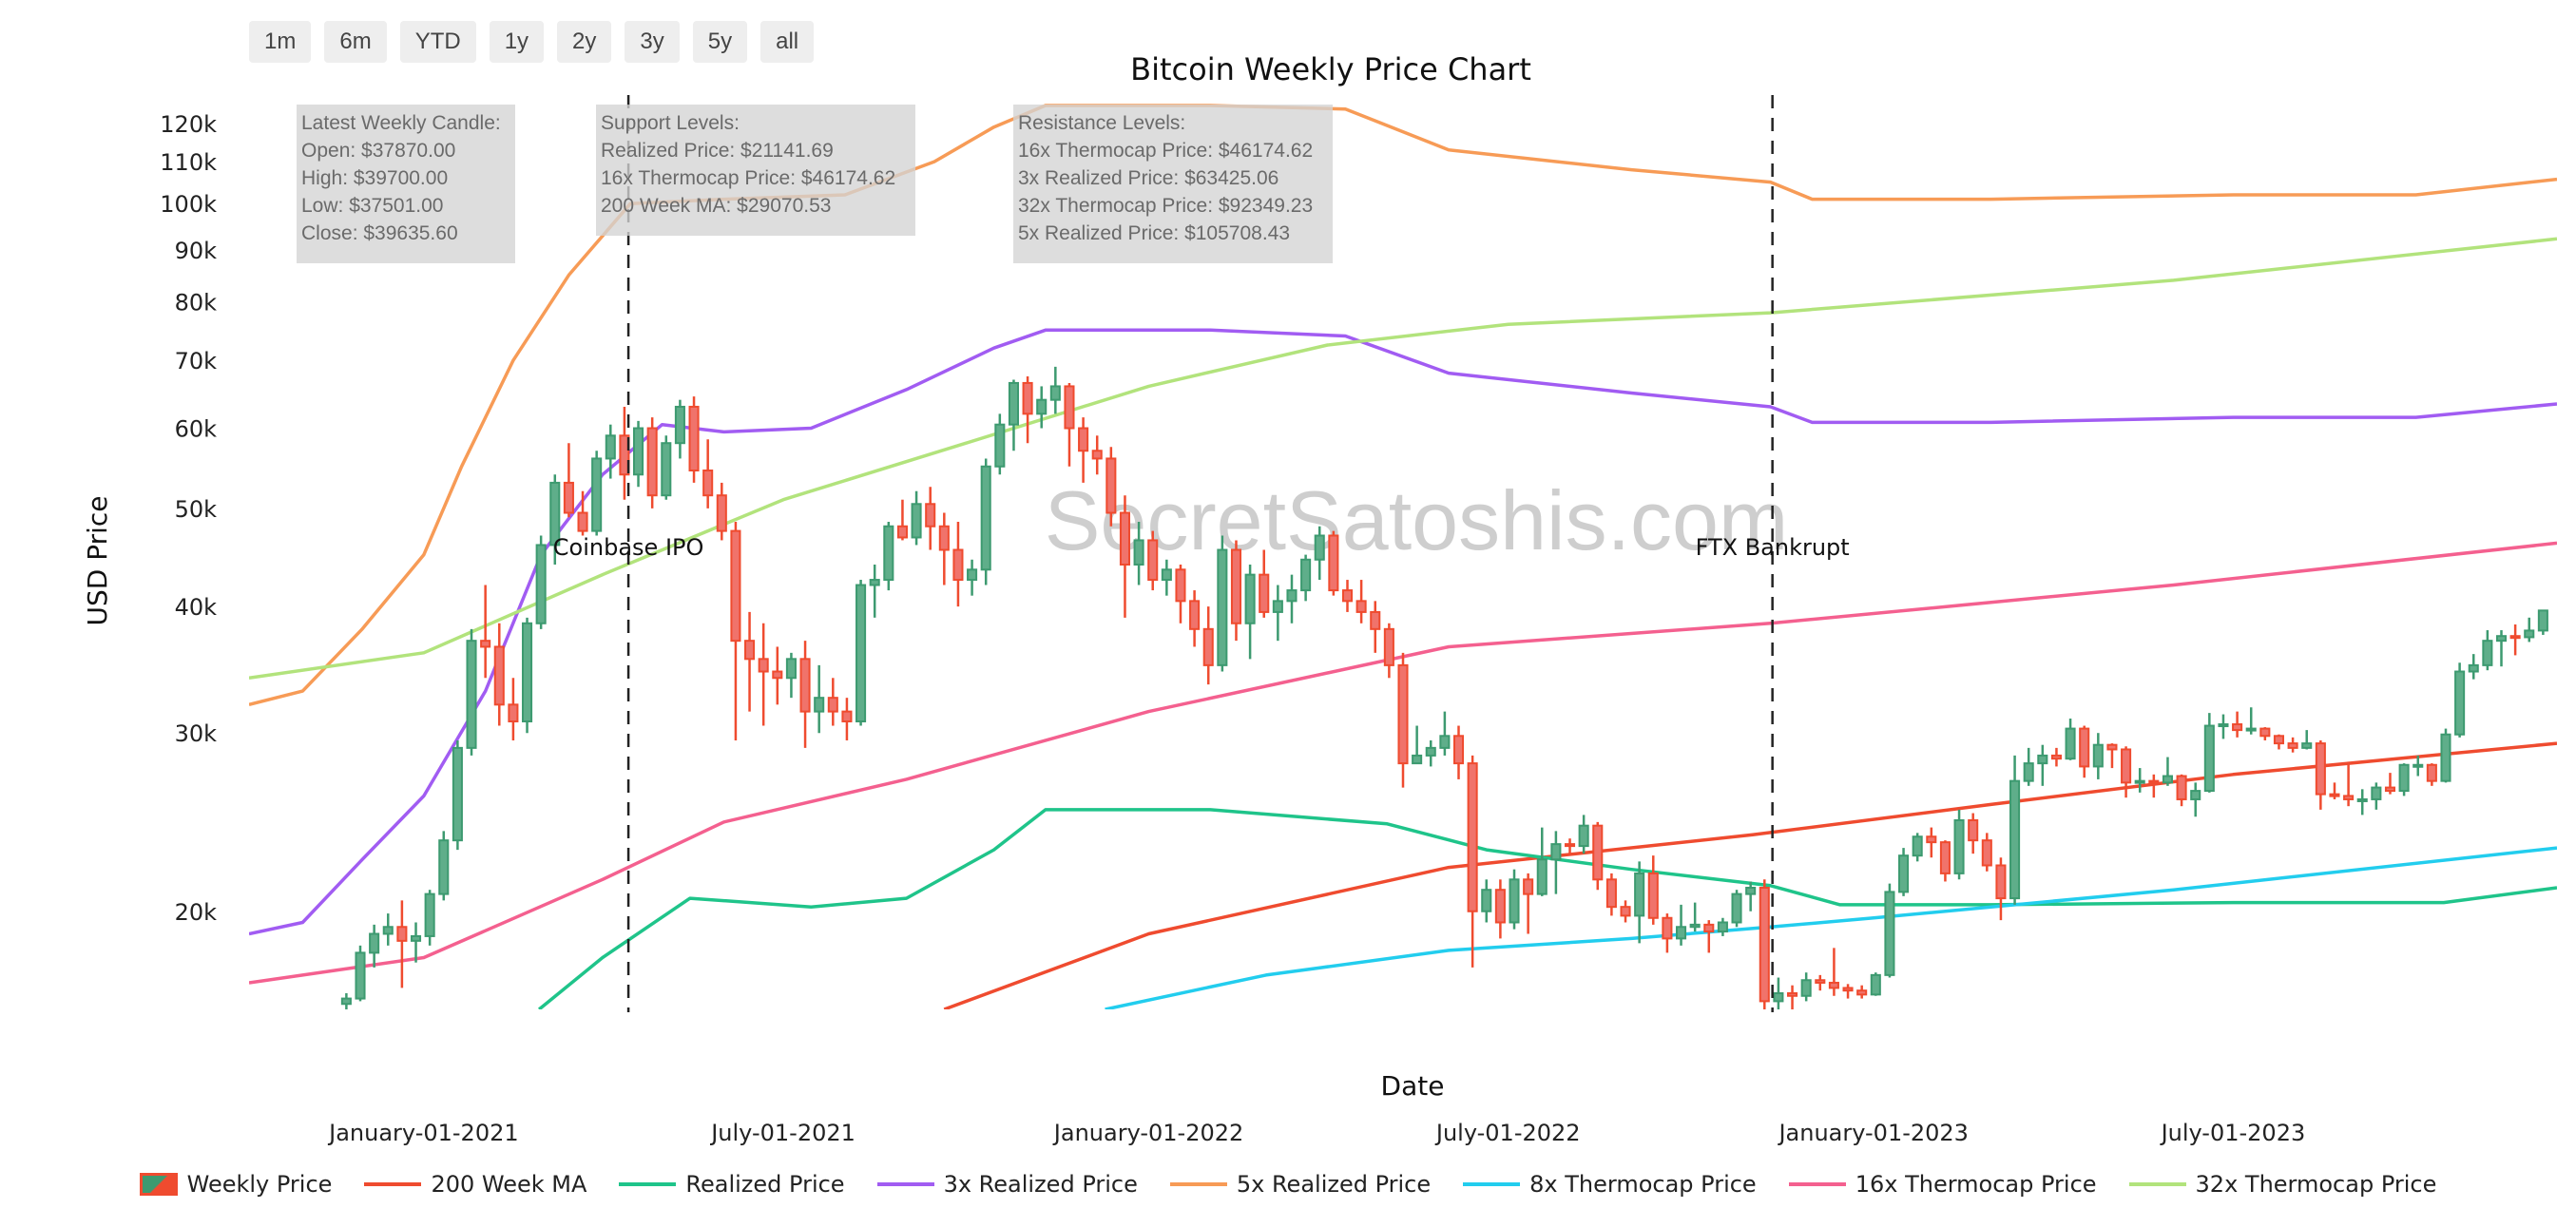 The width and height of the screenshot is (2576, 1228). What do you see at coordinates (1873, 1133) in the screenshot?
I see `x-tick-label: January-01-2023` at bounding box center [1873, 1133].